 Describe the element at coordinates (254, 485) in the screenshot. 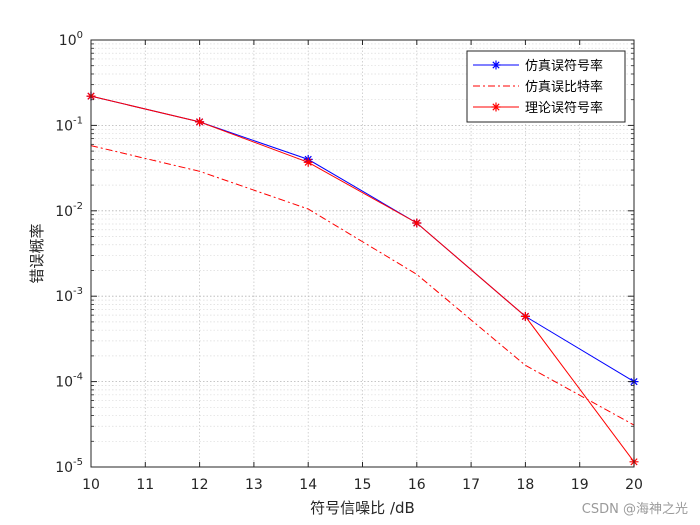

I see `x-tick-label: 13` at that location.